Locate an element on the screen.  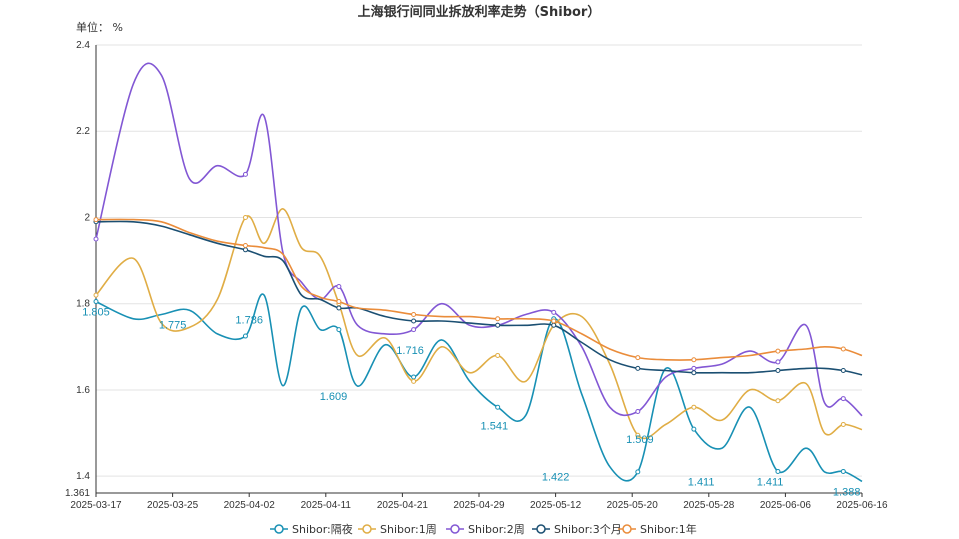
x-tick-label: 2025-06-06 is located at coordinates (786, 505).